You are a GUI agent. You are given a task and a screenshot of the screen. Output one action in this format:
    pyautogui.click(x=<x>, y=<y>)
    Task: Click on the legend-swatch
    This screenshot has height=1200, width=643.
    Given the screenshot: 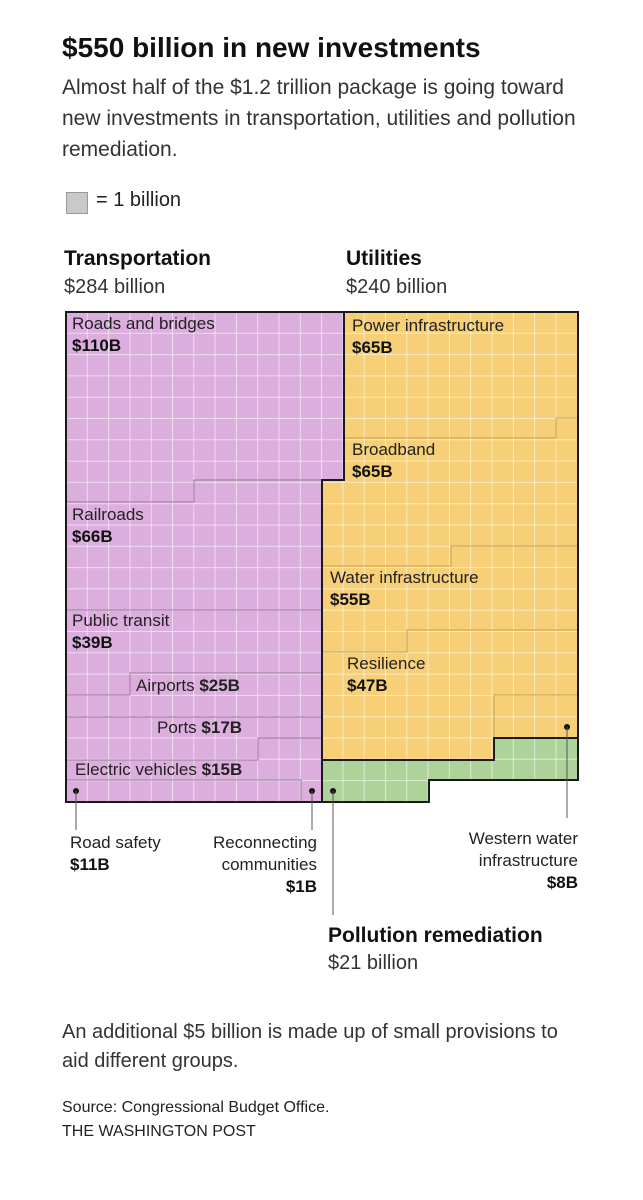 What is the action you would take?
    pyautogui.click(x=77, y=203)
    